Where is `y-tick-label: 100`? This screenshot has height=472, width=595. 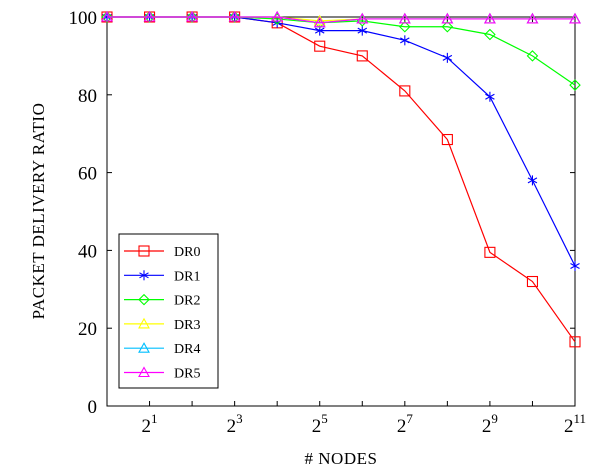 y-tick-label: 100 is located at coordinates (83, 18).